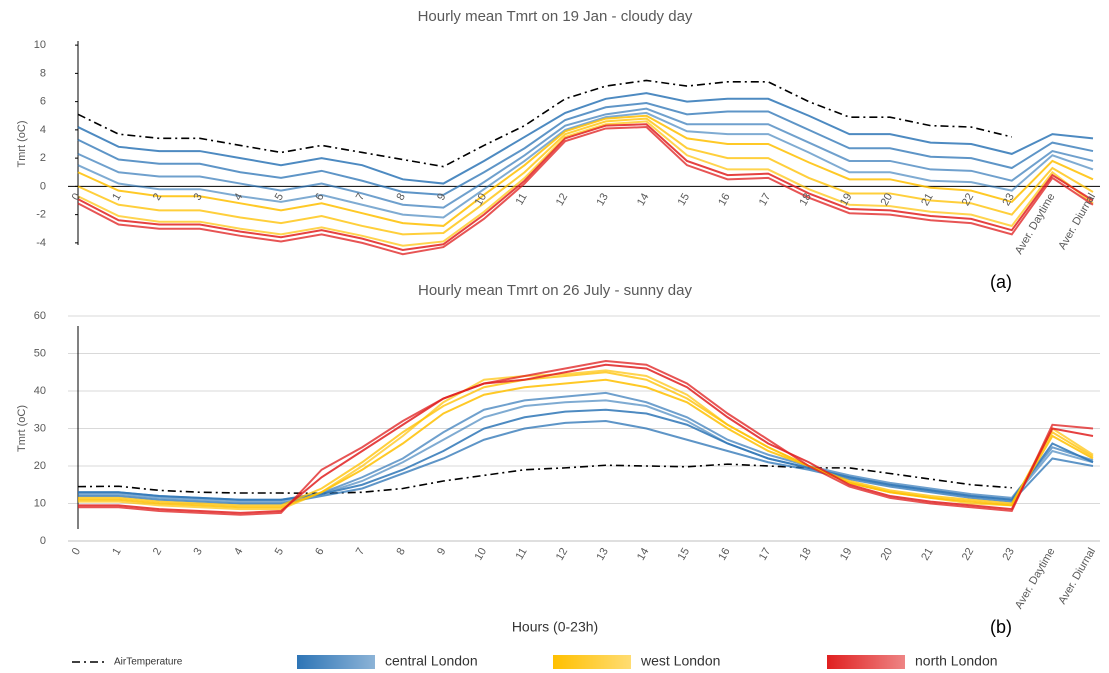 The image size is (1109, 673). I want to click on x-tick-label: Aver. Daytime, so click(1035, 578).